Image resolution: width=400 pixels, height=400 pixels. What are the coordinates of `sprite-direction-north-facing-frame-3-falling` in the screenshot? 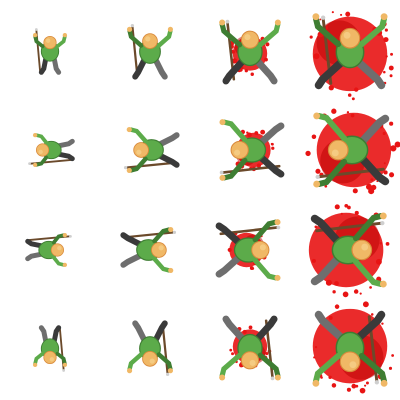 It's located at (250, 52).